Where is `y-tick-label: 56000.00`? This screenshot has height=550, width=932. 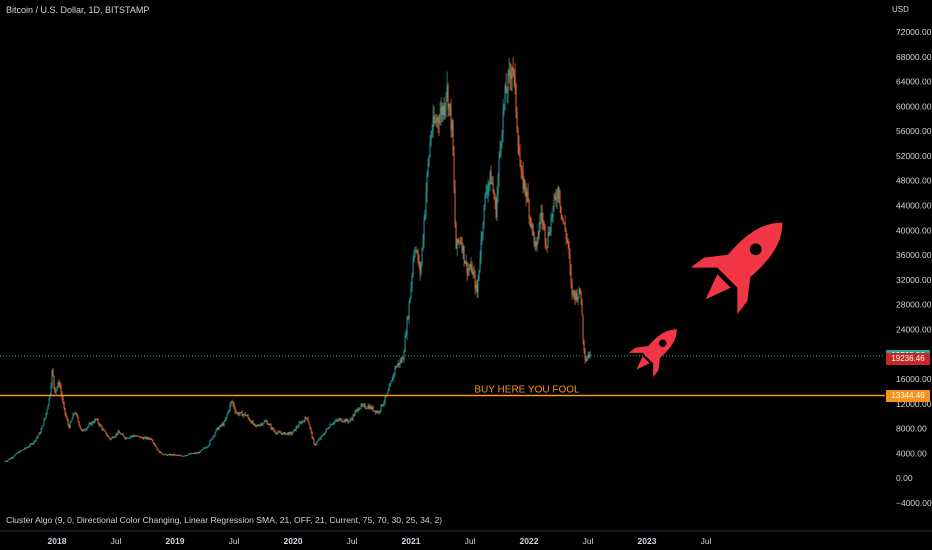
y-tick-label: 56000.00 is located at coordinates (914, 131).